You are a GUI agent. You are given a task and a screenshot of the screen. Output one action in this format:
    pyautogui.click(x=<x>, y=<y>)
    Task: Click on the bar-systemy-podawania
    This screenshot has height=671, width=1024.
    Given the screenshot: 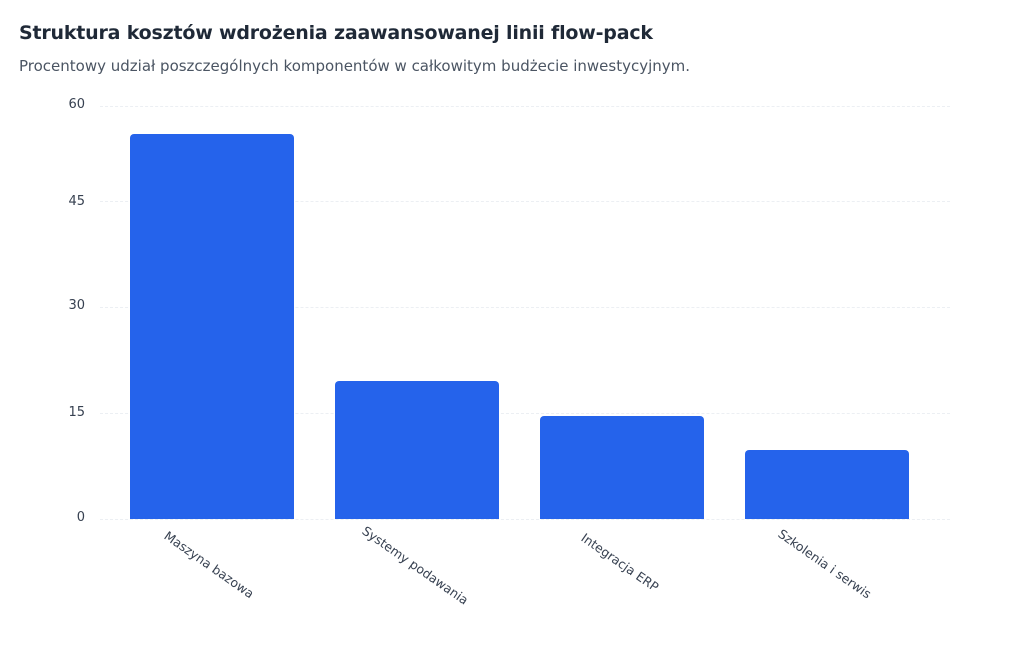 What is the action you would take?
    pyautogui.click(x=417, y=450)
    